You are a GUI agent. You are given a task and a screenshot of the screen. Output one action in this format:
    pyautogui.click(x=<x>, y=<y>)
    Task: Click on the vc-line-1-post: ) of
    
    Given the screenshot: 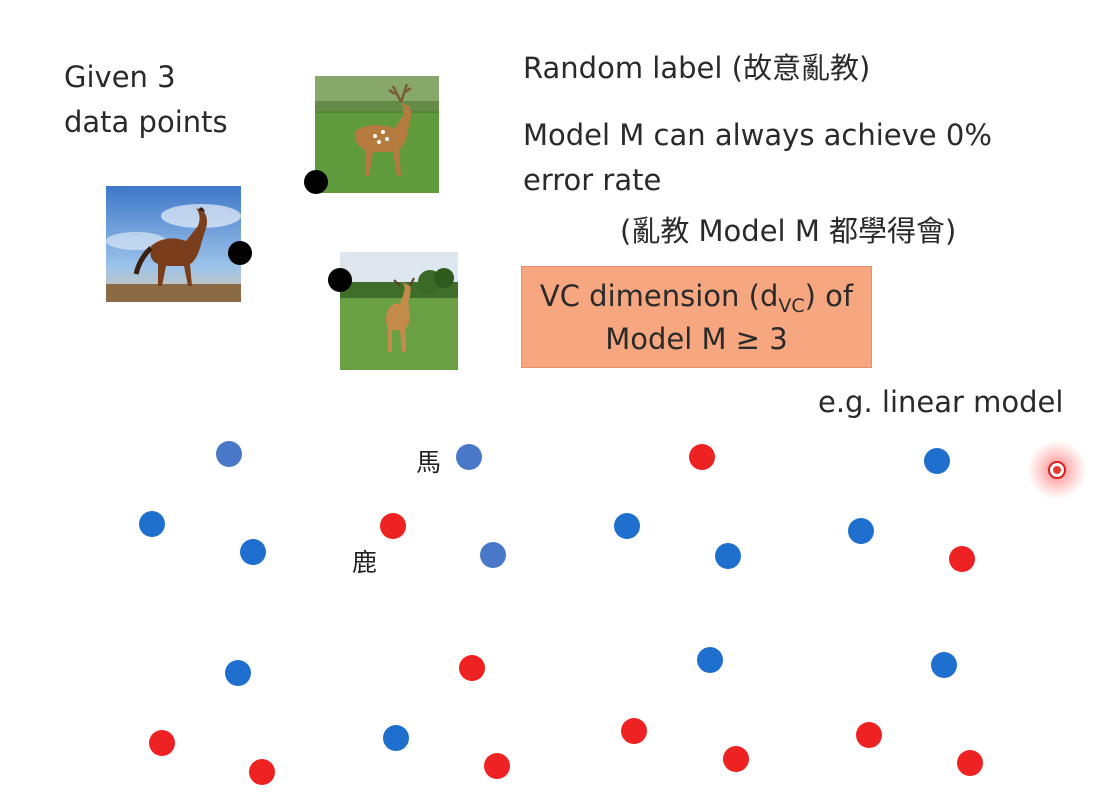 What is the action you would take?
    pyautogui.click(x=829, y=296)
    